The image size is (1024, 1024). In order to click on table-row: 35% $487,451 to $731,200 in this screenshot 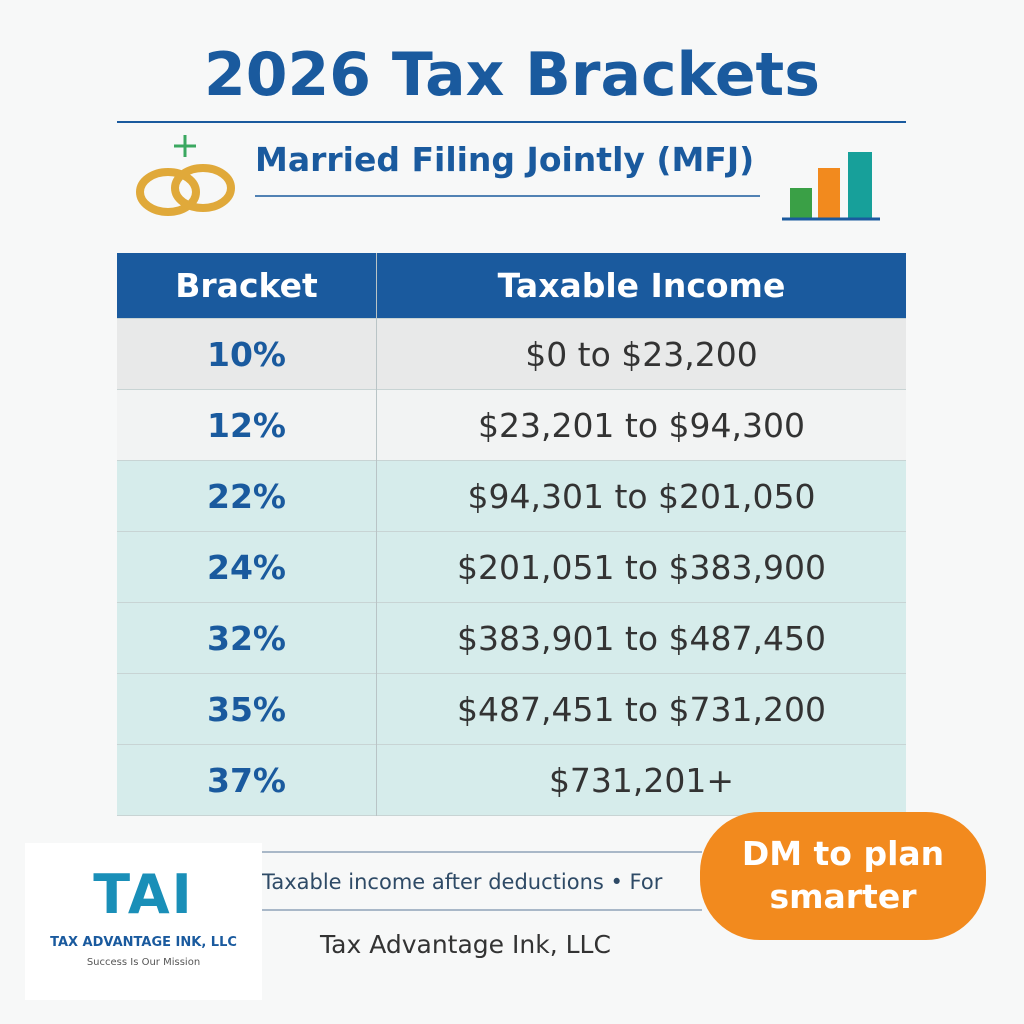, I will do `click(511, 709)`.